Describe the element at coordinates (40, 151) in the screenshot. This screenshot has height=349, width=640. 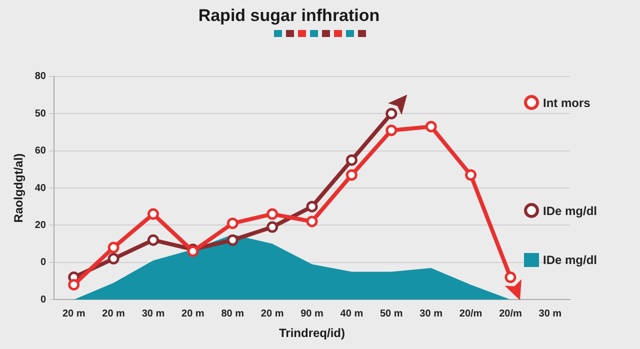
I see `text: 60` at that location.